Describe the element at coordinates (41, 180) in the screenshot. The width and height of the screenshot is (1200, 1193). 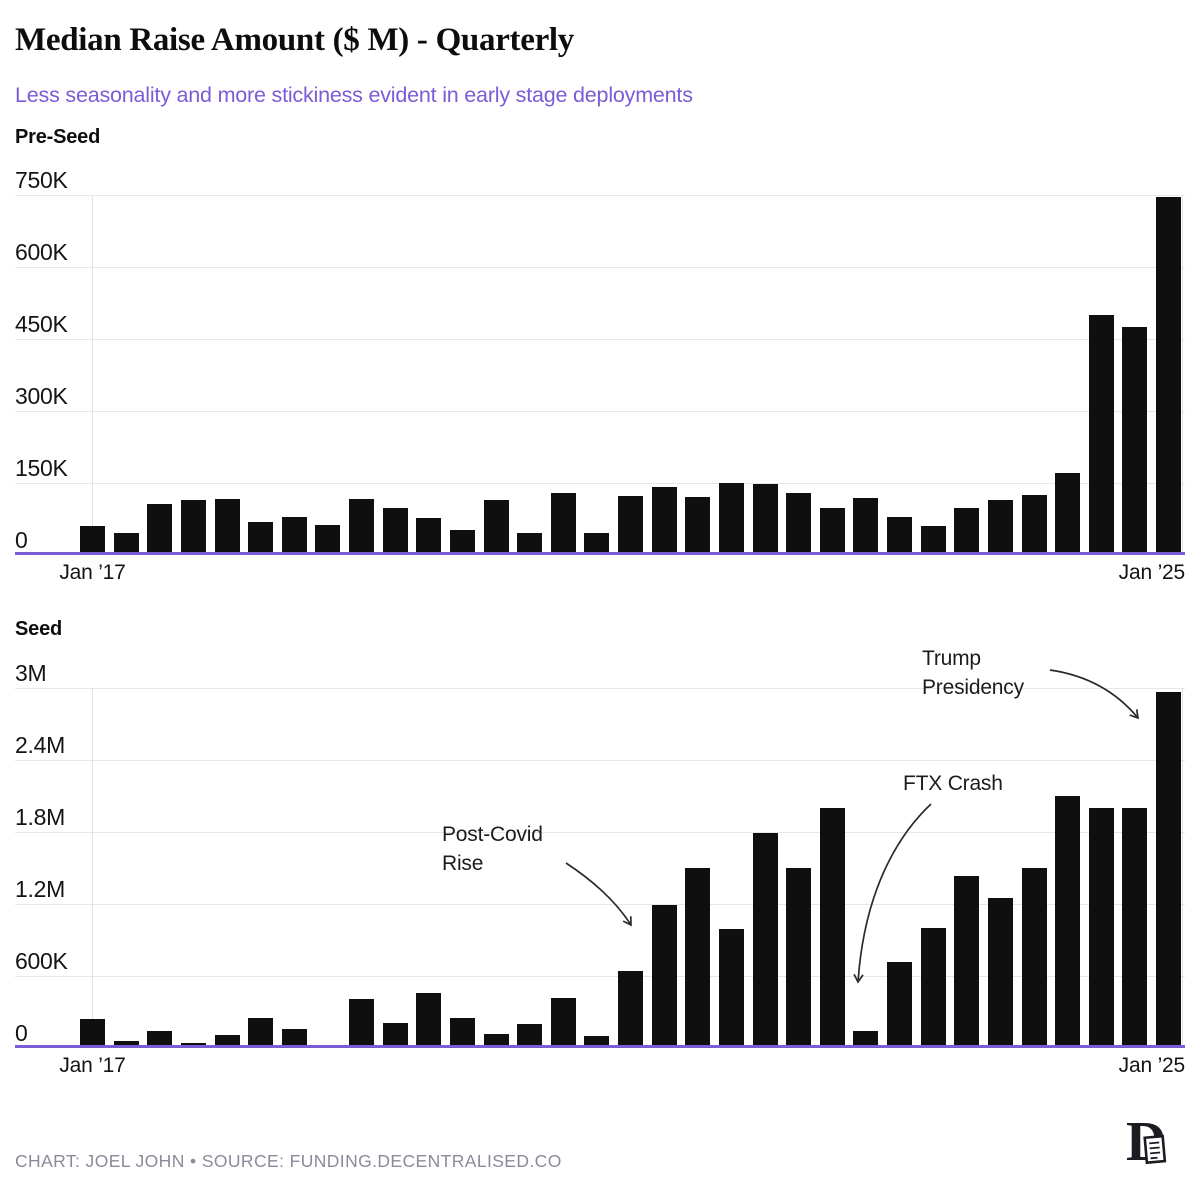
I see `y-tick-label: 750K` at that location.